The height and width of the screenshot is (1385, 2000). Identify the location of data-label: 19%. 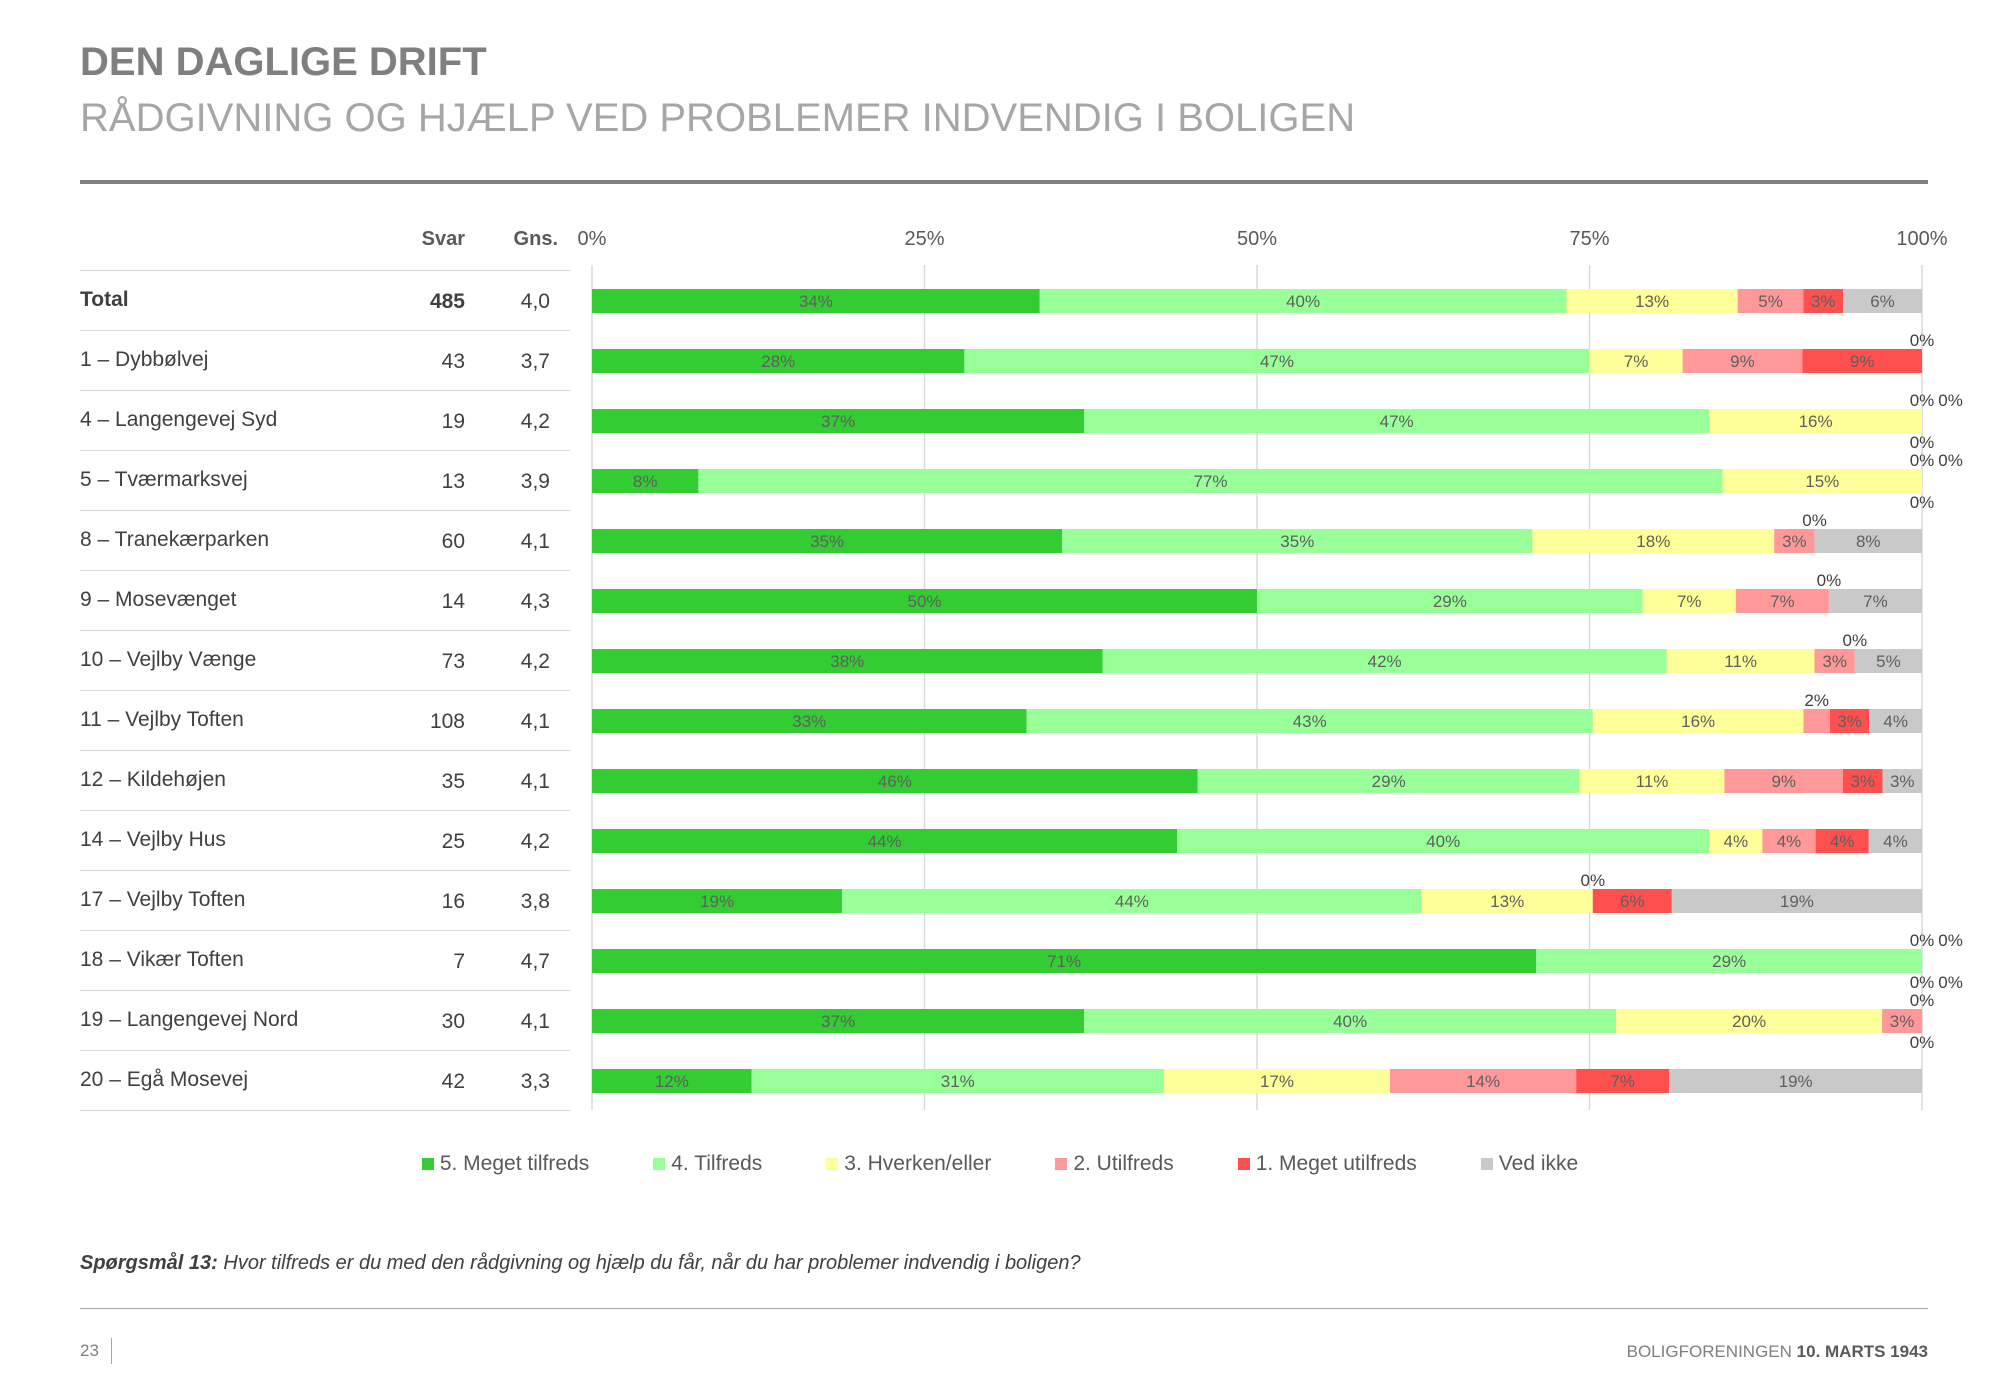
(1797, 901).